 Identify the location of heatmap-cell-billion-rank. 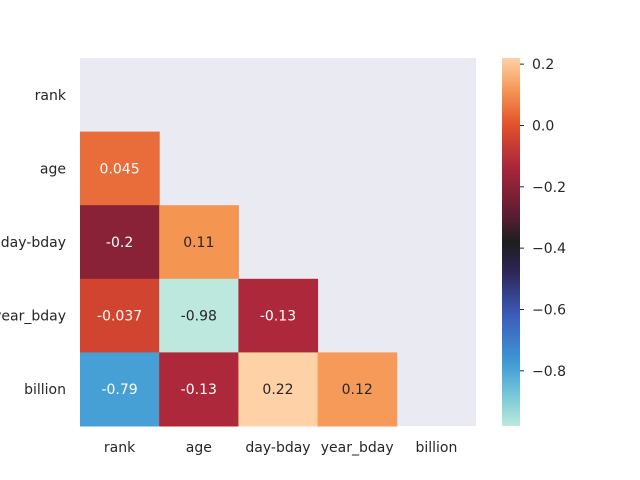
(120, 389).